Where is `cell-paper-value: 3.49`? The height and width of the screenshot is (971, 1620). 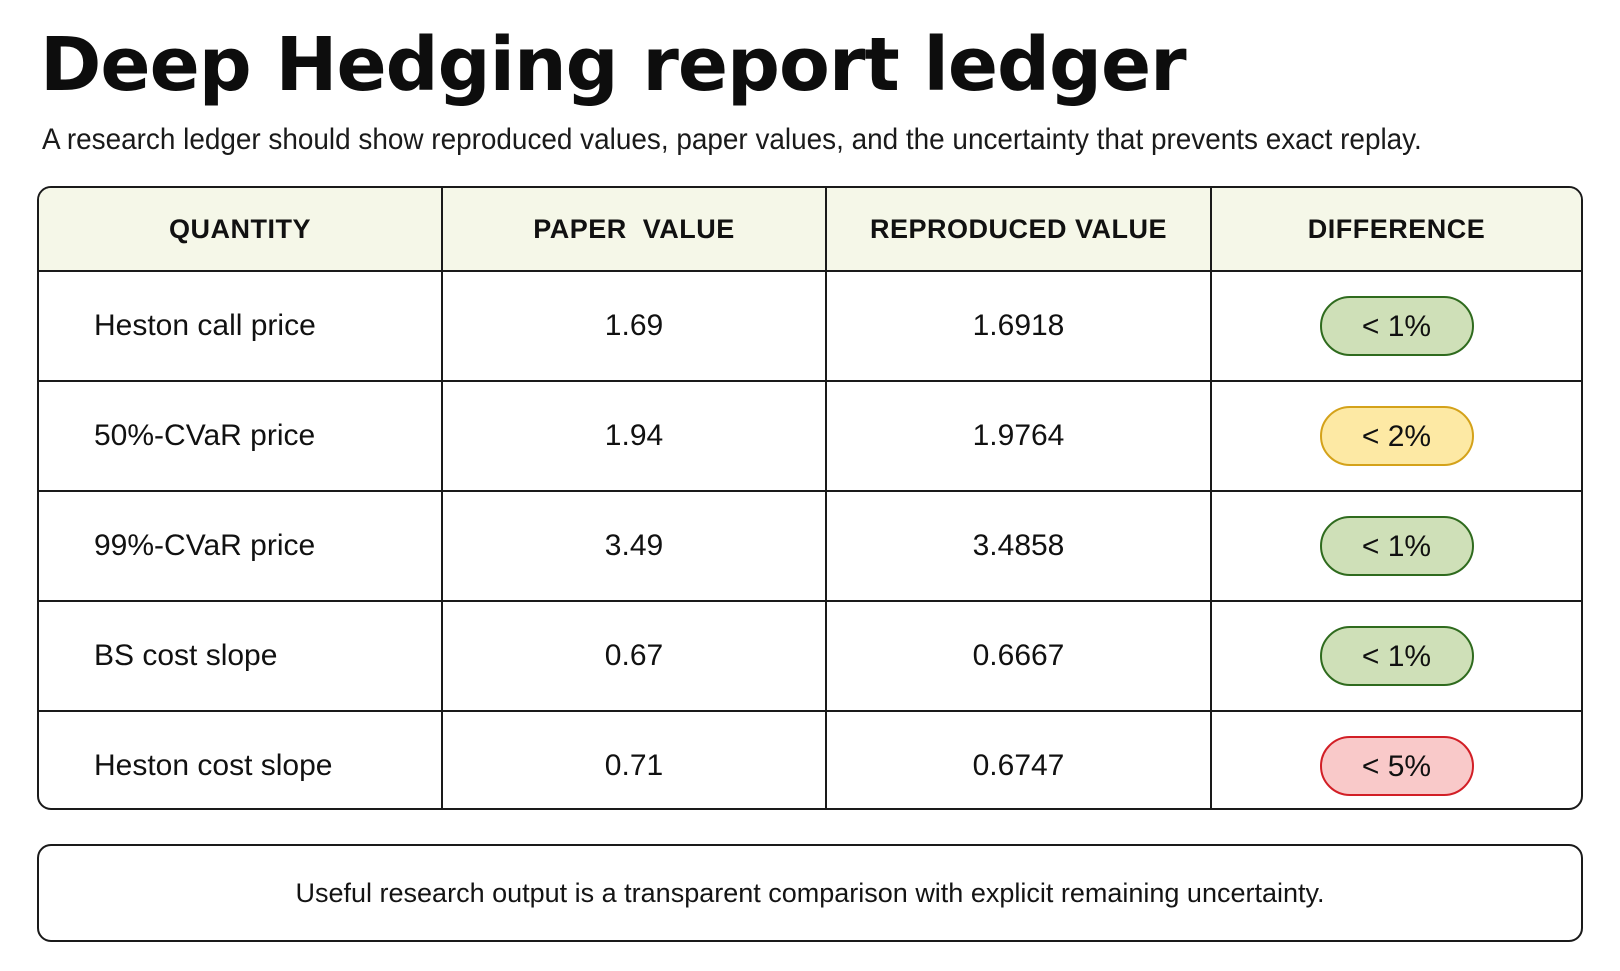
cell-paper-value: 3.49 is located at coordinates (634, 546).